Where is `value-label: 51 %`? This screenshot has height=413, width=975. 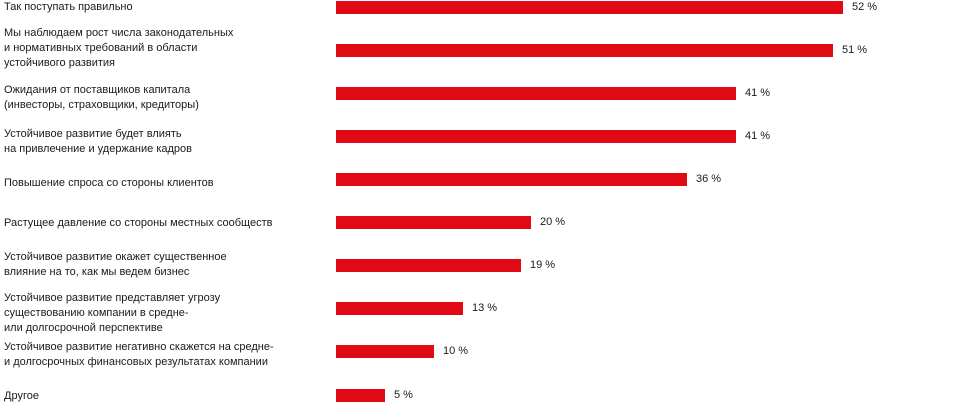 value-label: 51 % is located at coordinates (855, 50).